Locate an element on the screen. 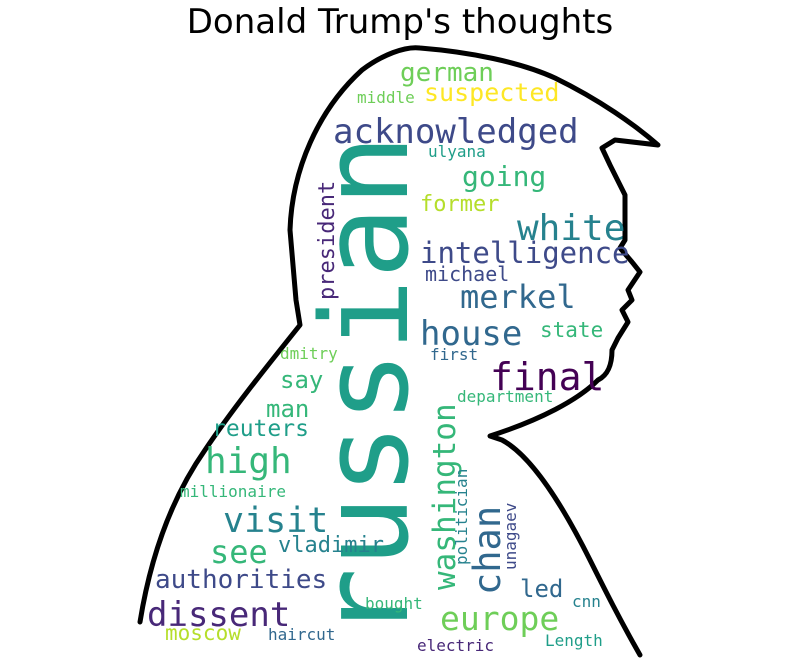  word-politician: politician is located at coordinates (461, 517).